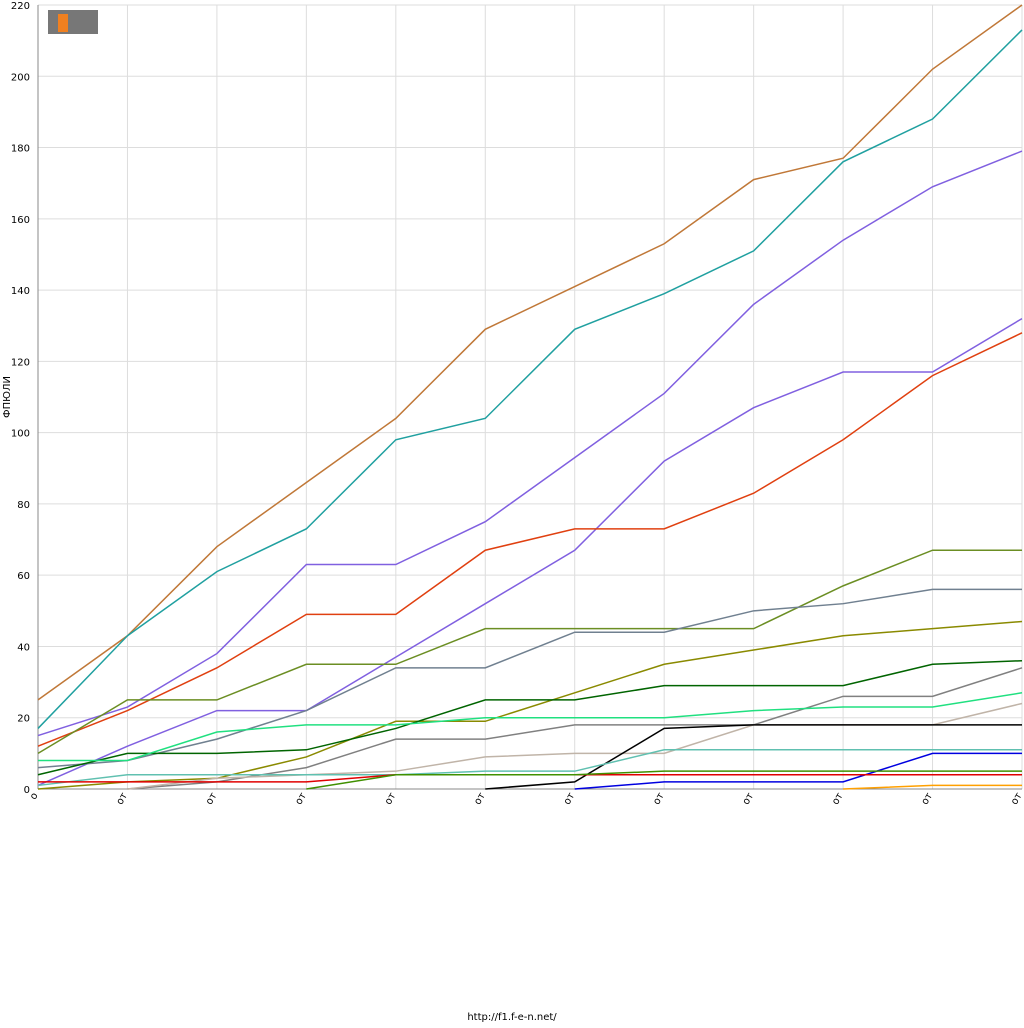 Image resolution: width=1024 pixels, height=1028 pixels. What do you see at coordinates (20, 6) in the screenshot?
I see `y-tick-label: 220` at bounding box center [20, 6].